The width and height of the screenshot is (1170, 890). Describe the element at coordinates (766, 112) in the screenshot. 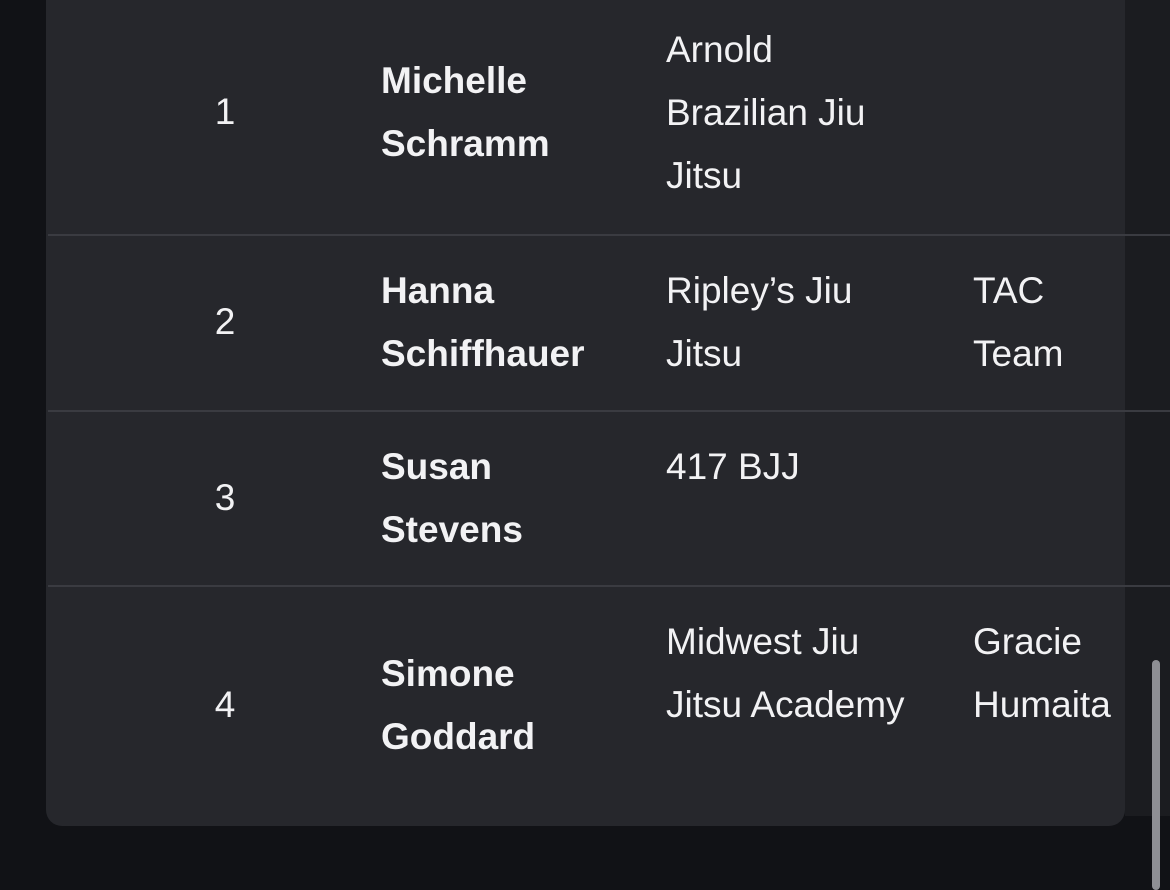

I see `academy-cell: Arnold Brazilian Jiu Jitsu` at that location.